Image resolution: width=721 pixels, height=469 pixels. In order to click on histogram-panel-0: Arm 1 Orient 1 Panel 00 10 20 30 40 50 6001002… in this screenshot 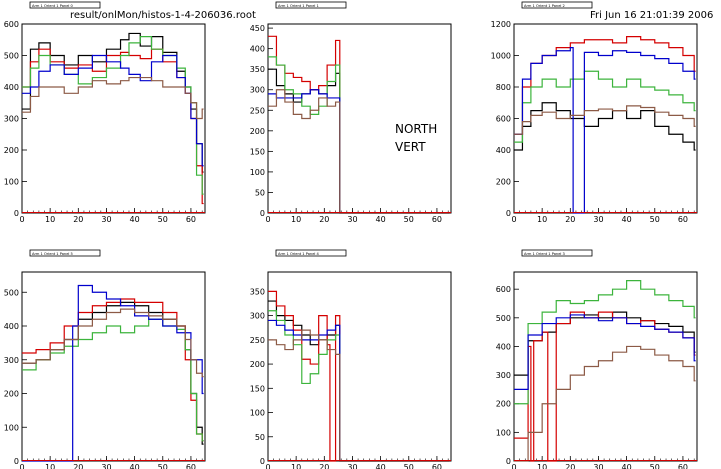, I will do `click(105, 112)`.